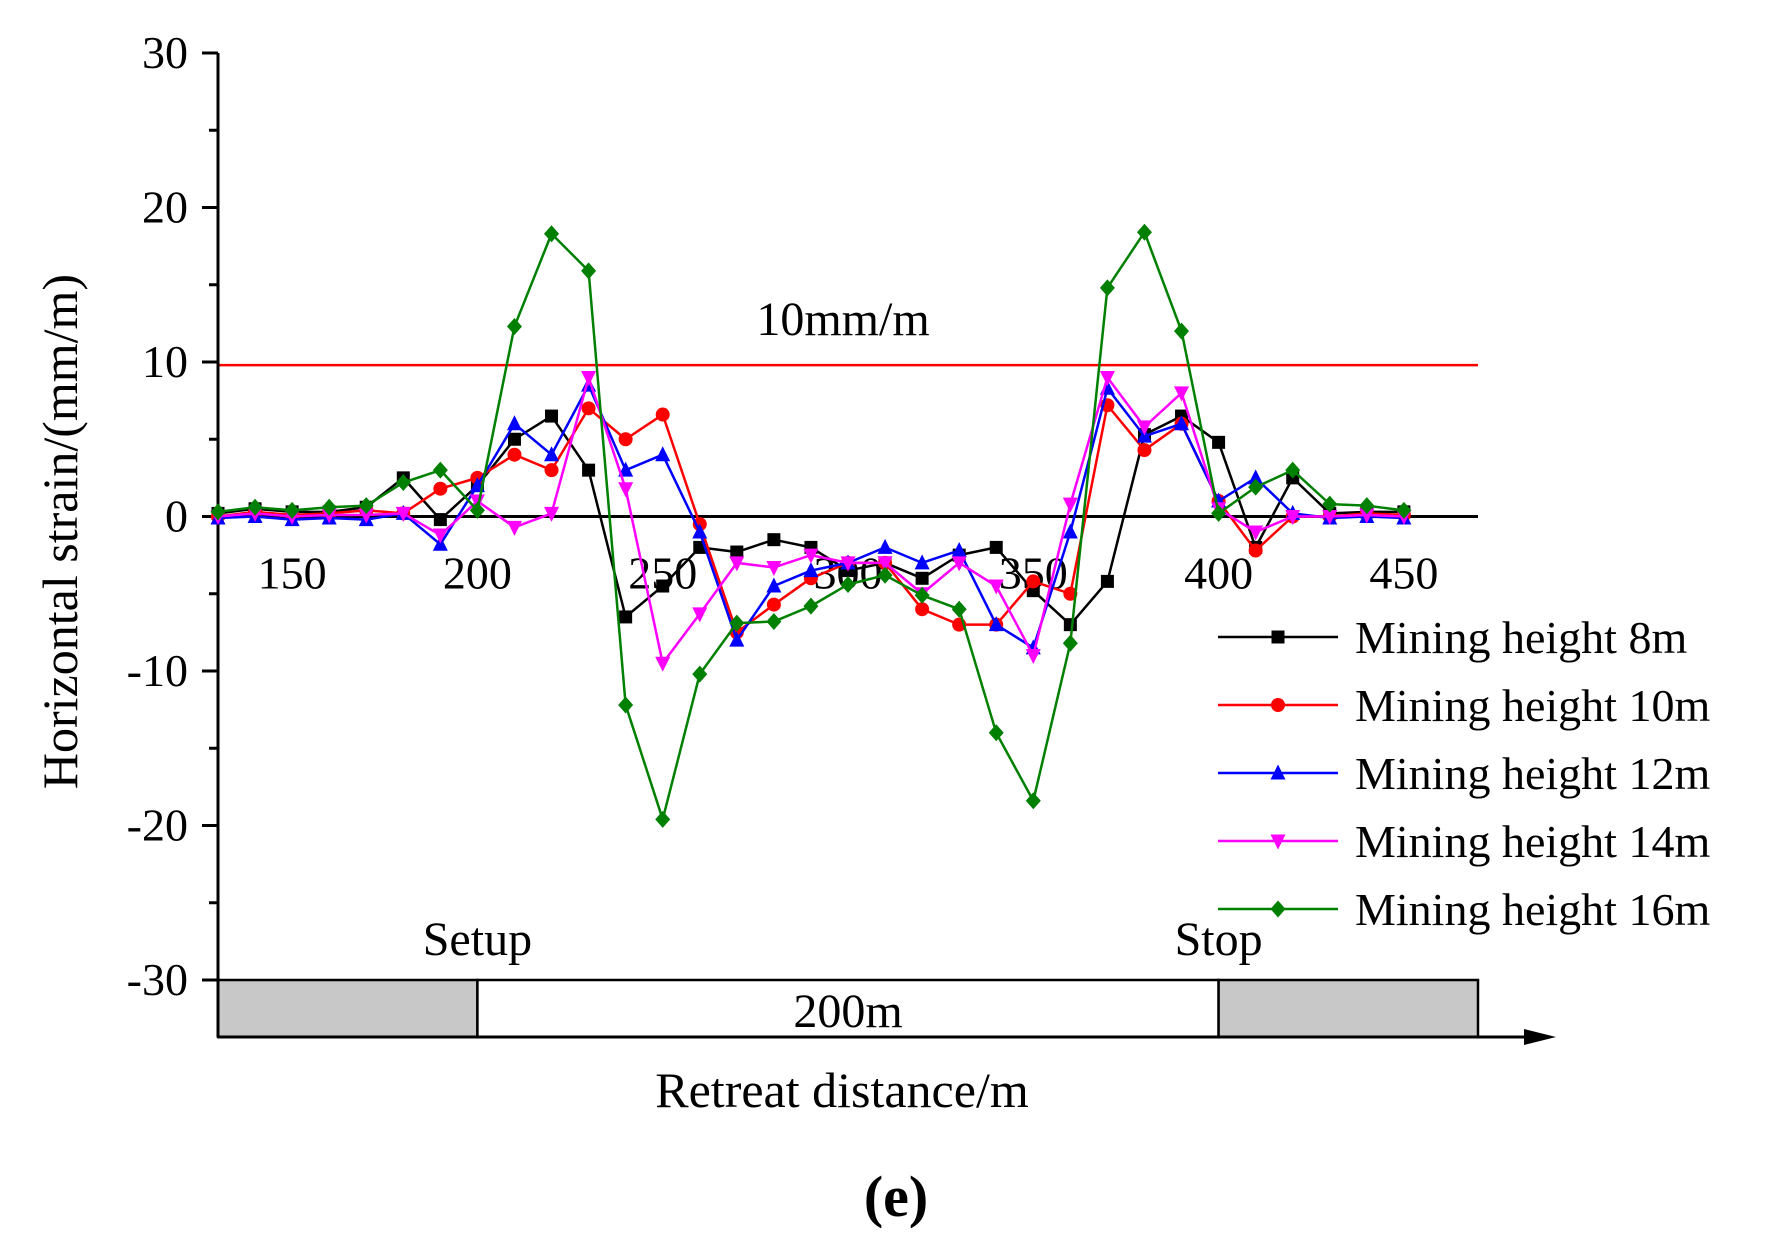  I want to click on legend-item: Mining height 14m, so click(1464, 841).